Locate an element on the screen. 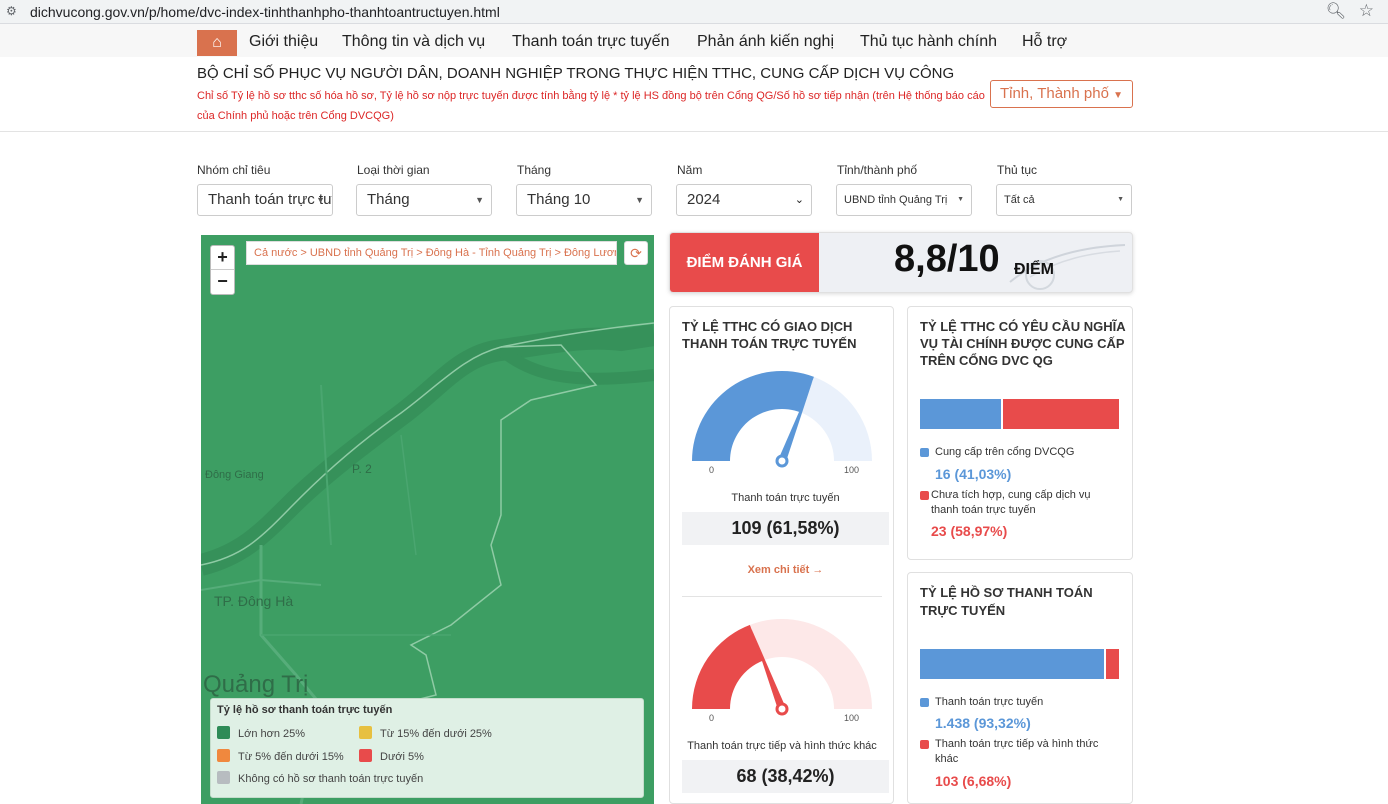 The width and height of the screenshot is (1388, 804). card-online-transactions-title-line1: TỶ LỆ TTHC CÓ GIAO DỊCH is located at coordinates (767, 326).